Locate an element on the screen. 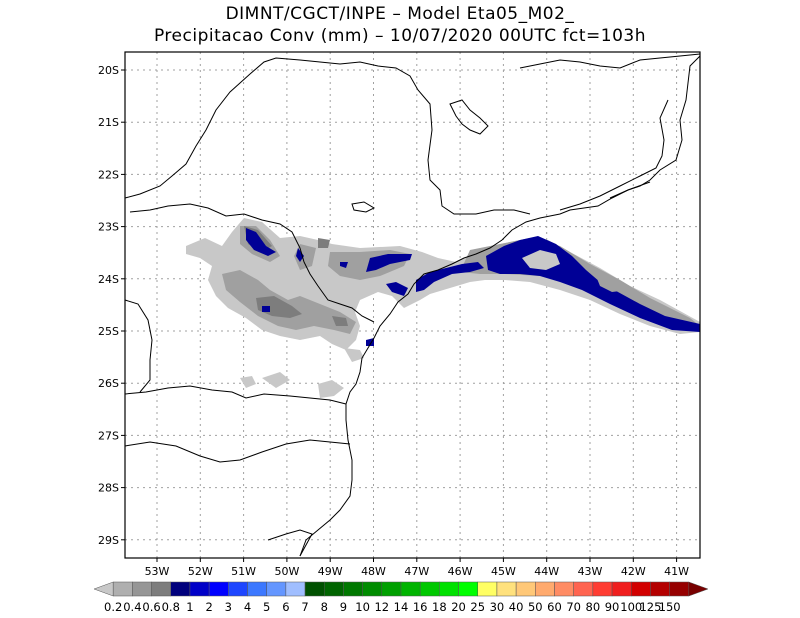  lon-label: 42W is located at coordinates (633, 571).